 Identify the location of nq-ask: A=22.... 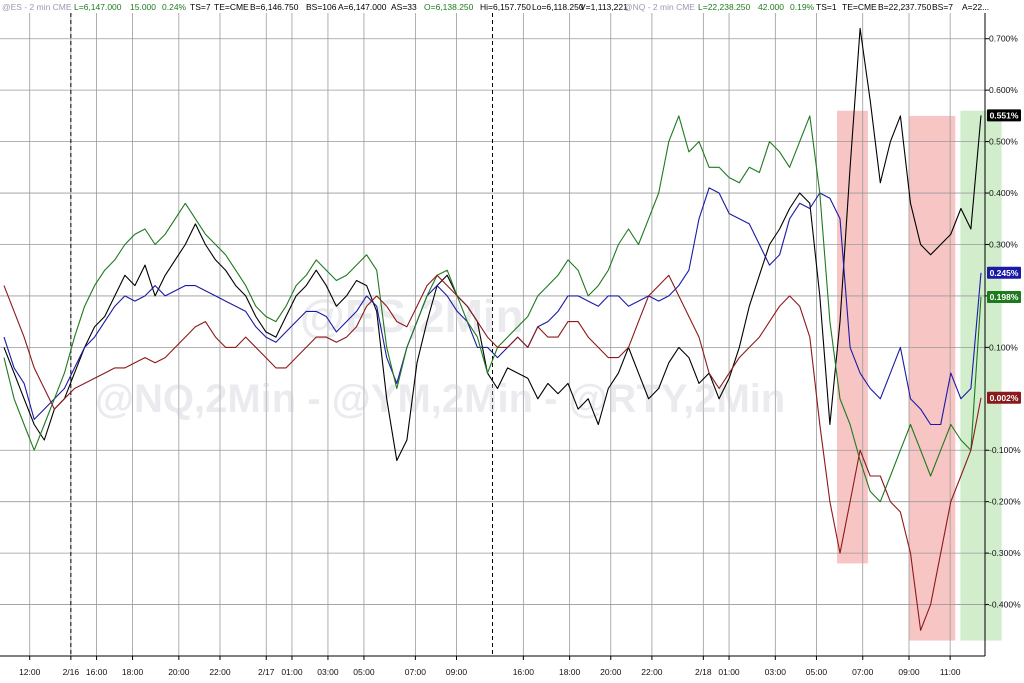
(975, 7).